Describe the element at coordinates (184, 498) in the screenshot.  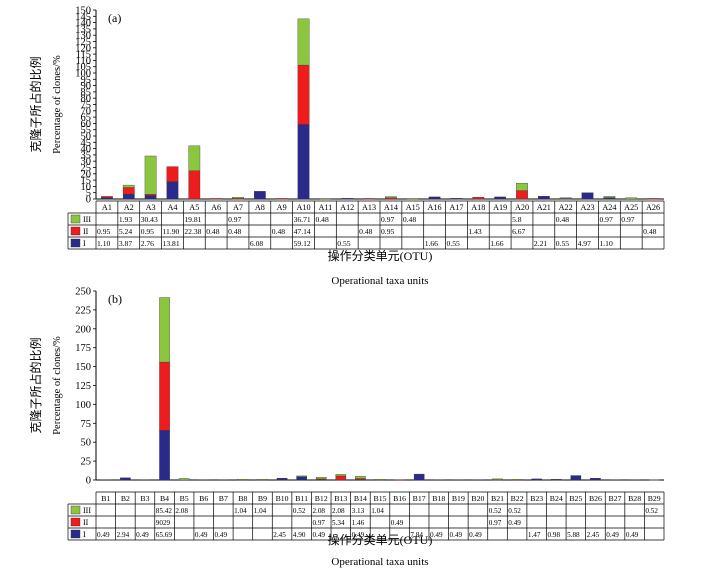
I see `category-label: B5` at that location.